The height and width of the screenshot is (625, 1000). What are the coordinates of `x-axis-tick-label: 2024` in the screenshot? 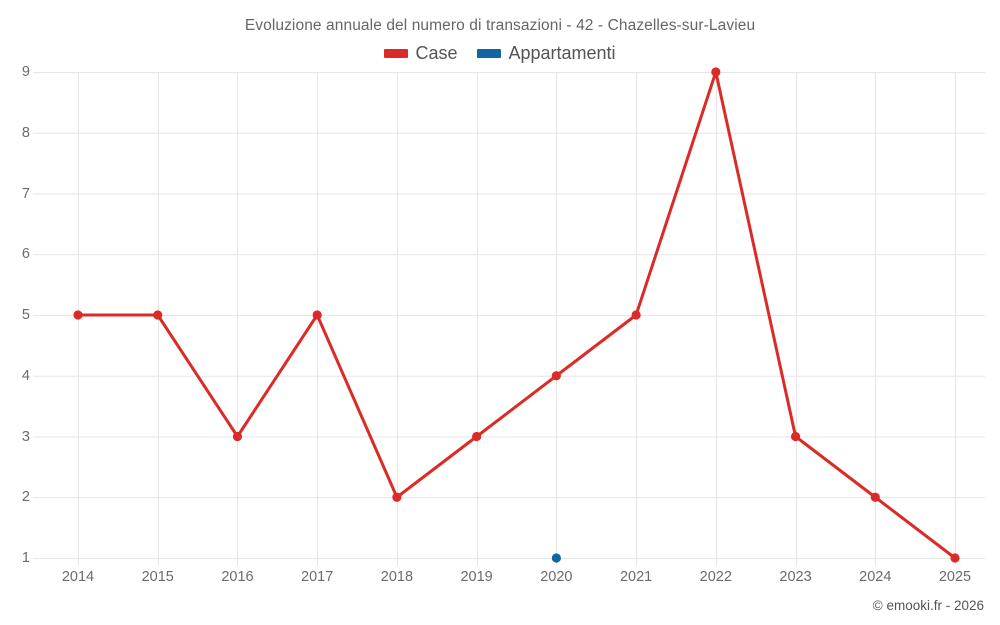 It's located at (875, 577).